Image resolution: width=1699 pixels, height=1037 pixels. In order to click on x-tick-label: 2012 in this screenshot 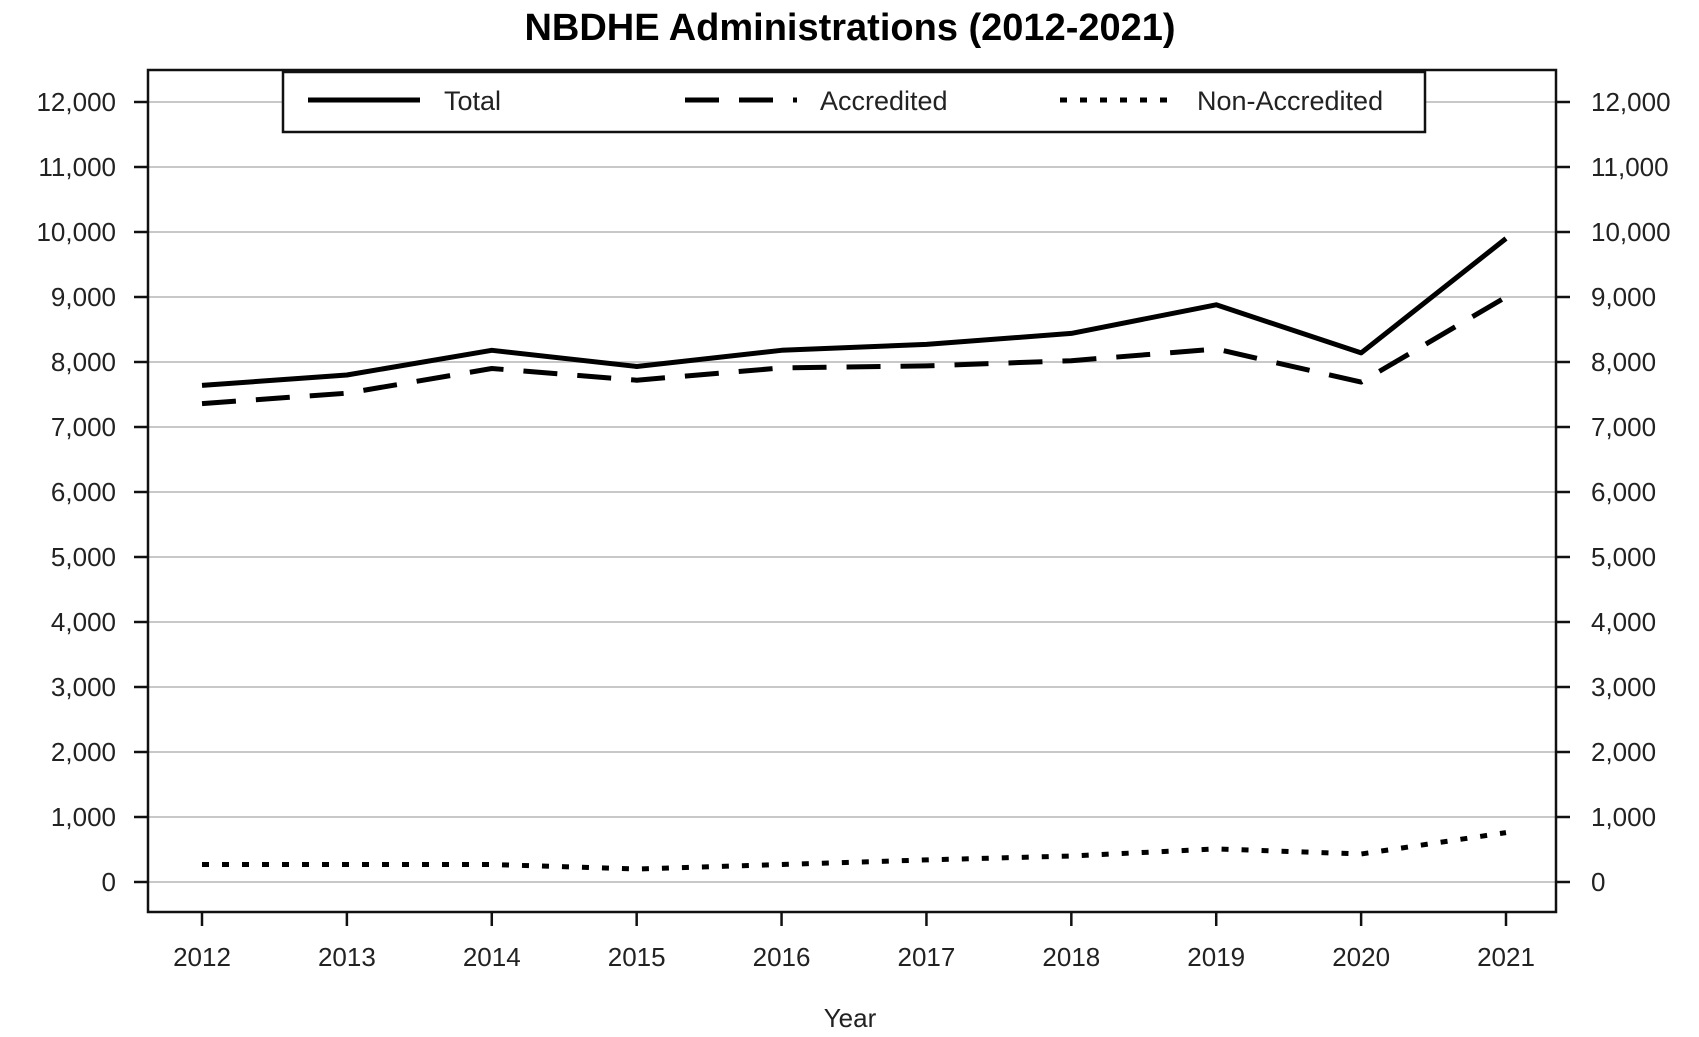, I will do `click(202, 957)`.